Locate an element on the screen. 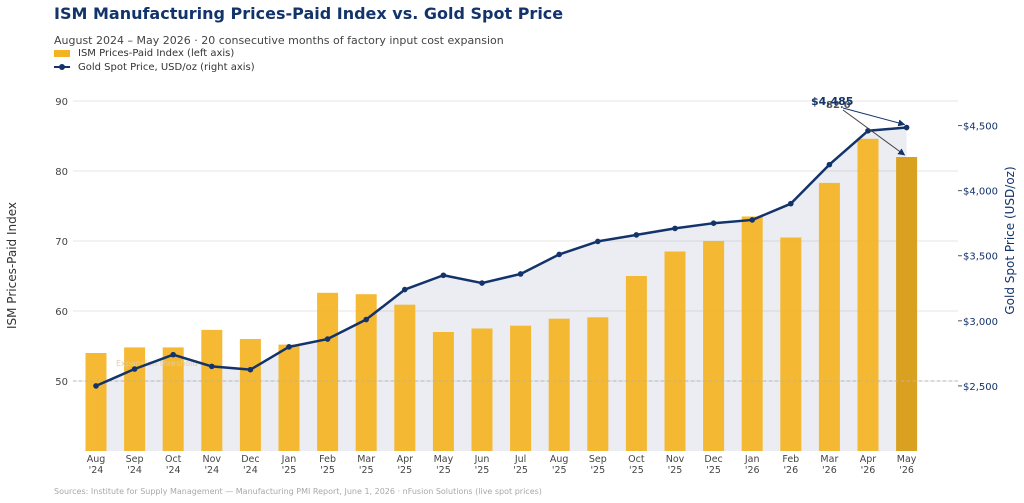 This screenshot has height=503, width=1024. x-tick-label-1: Sep '24 is located at coordinates (135, 465).